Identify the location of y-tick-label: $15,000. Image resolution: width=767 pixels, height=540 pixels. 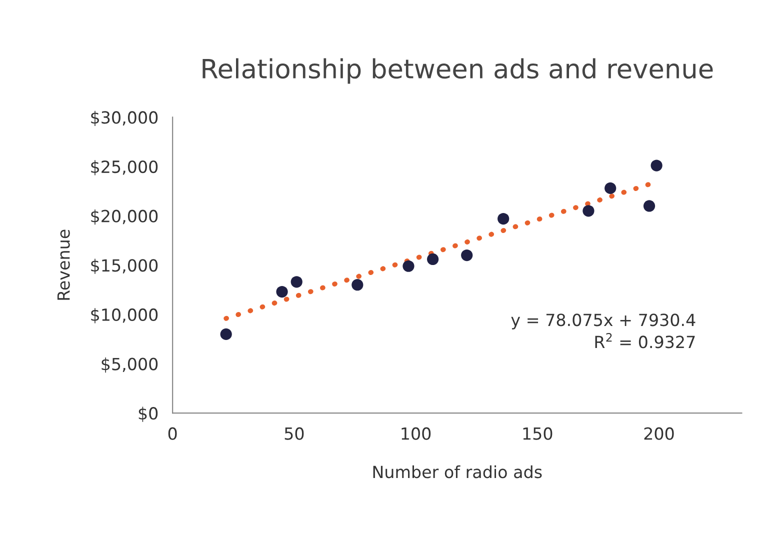
(124, 266).